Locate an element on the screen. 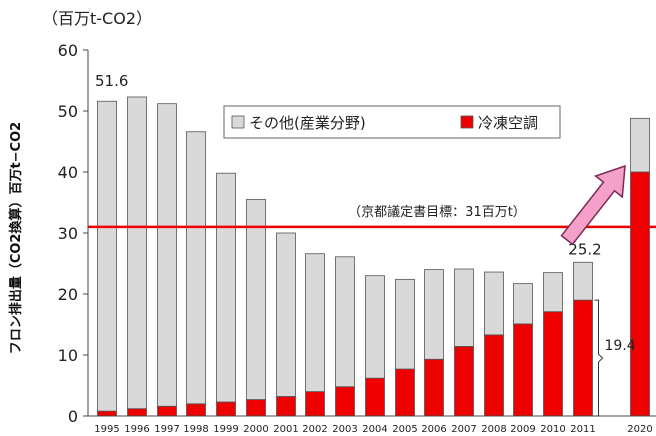 This screenshot has height=436, width=656. bar-other-1995 is located at coordinates (107, 256).